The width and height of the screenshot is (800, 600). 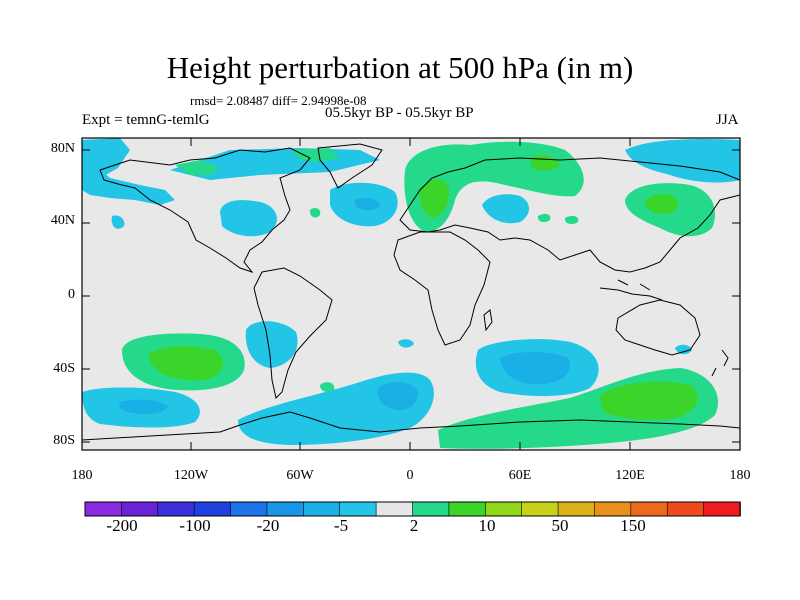 I want to click on lon-label-120e: 120E, so click(x=630, y=475).